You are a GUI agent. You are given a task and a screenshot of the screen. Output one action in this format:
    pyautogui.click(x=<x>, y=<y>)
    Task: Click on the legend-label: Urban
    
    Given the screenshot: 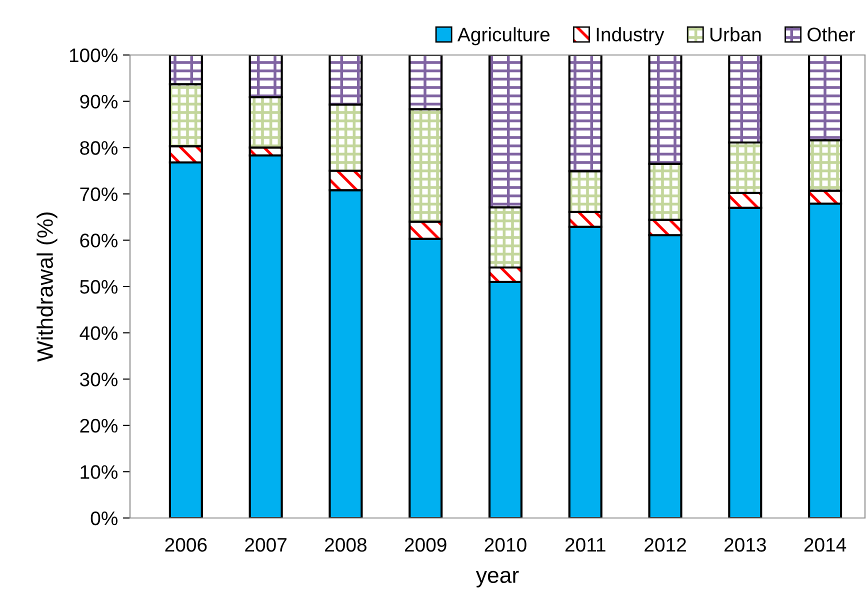 What is the action you would take?
    pyautogui.click(x=735, y=34)
    